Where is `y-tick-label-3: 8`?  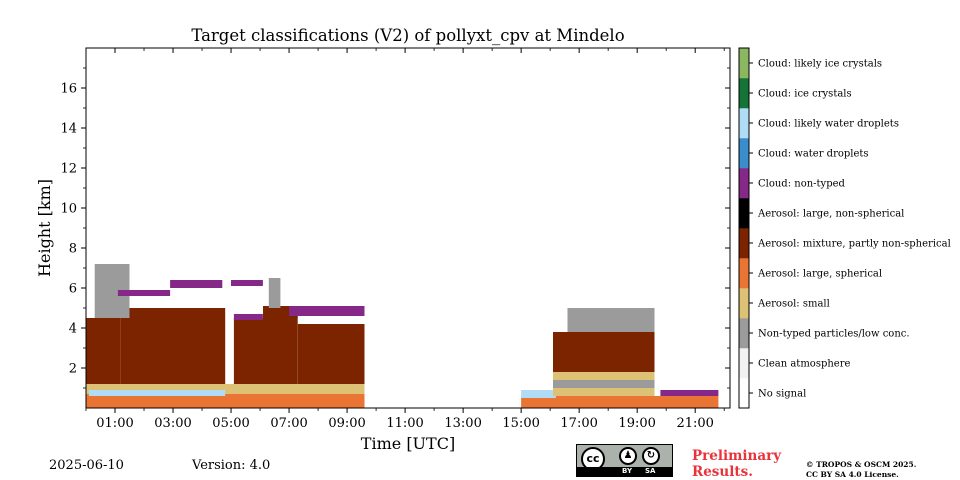
y-tick-label-3: 8 is located at coordinates (73, 249).